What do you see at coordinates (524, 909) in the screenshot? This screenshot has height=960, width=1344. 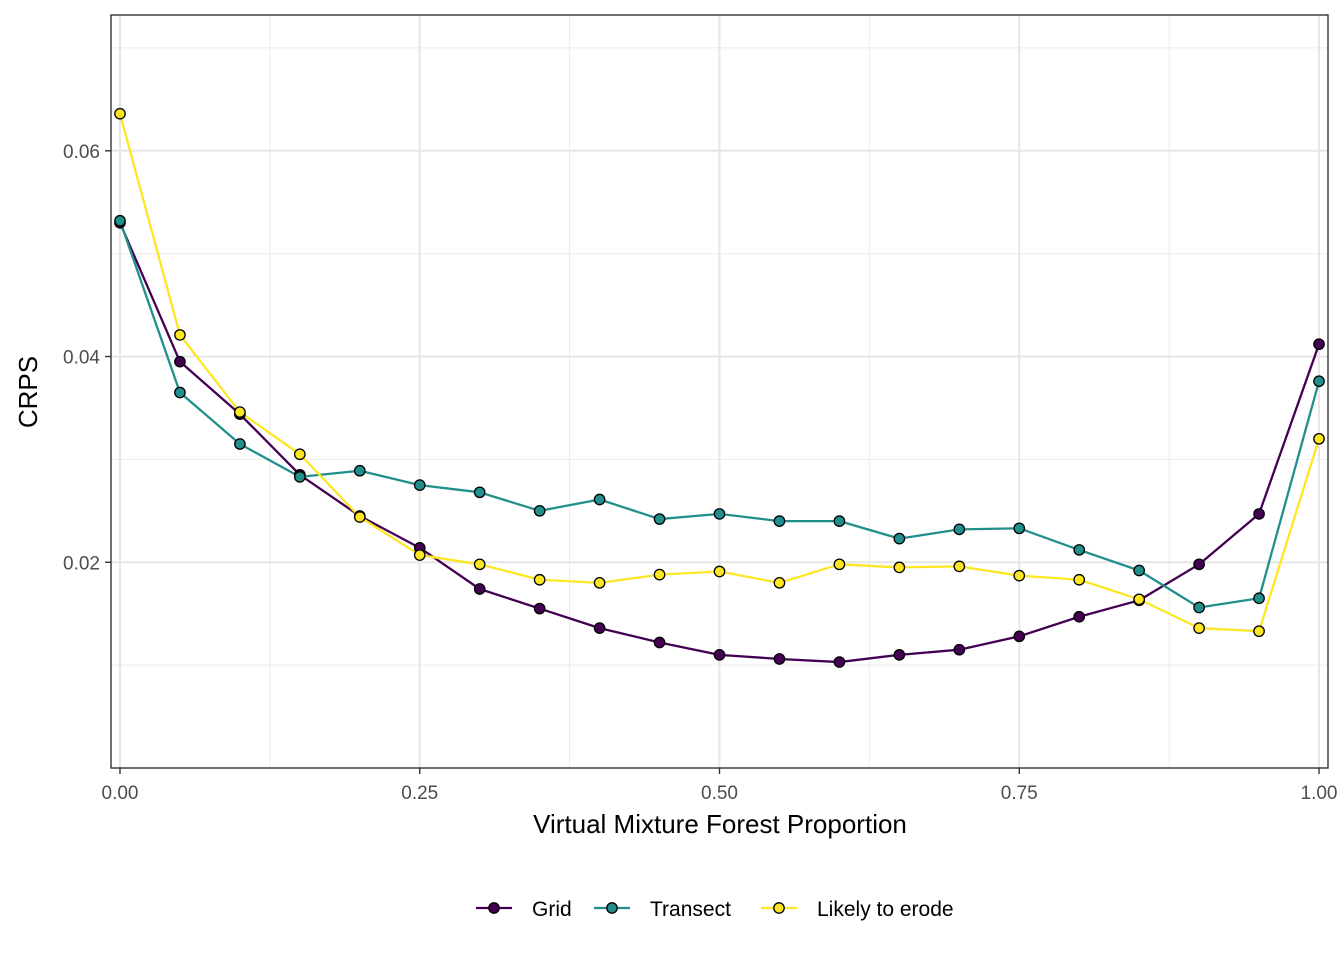 I see `legend-item-grid: Grid` at bounding box center [524, 909].